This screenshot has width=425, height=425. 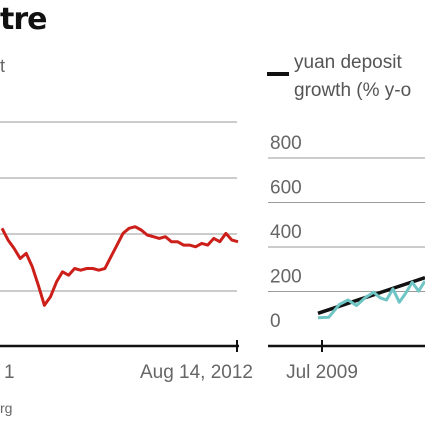 What do you see at coordinates (348, 62) in the screenshot?
I see `legend-label-line1: yuan deposit` at bounding box center [348, 62].